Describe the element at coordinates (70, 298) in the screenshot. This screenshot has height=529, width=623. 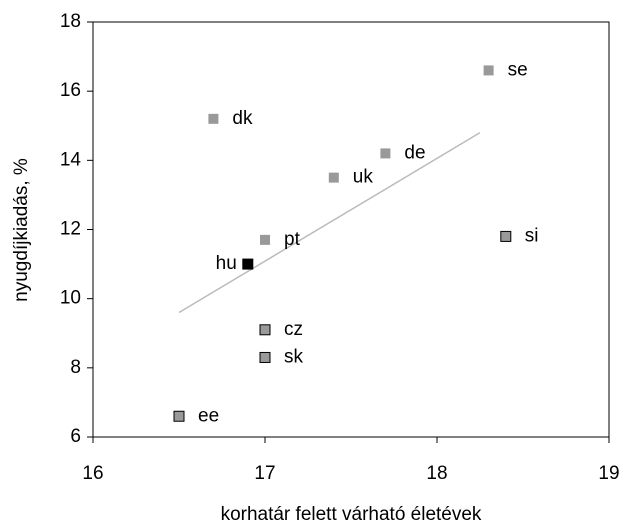
I see `y-tick-label: 10` at that location.